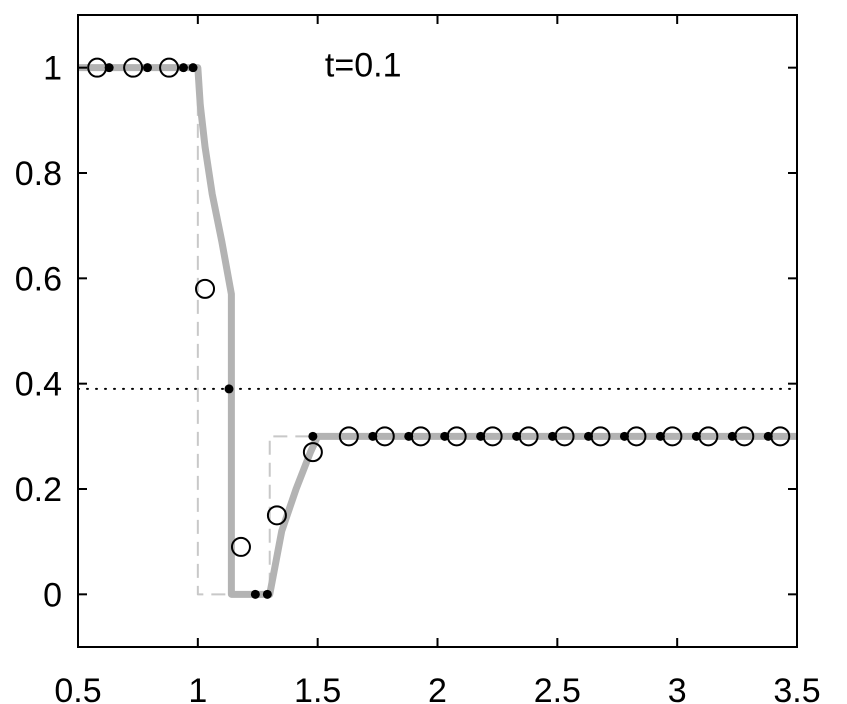 This screenshot has width=847, height=704. I want to click on x-tick-label: 1.5, so click(317, 688).